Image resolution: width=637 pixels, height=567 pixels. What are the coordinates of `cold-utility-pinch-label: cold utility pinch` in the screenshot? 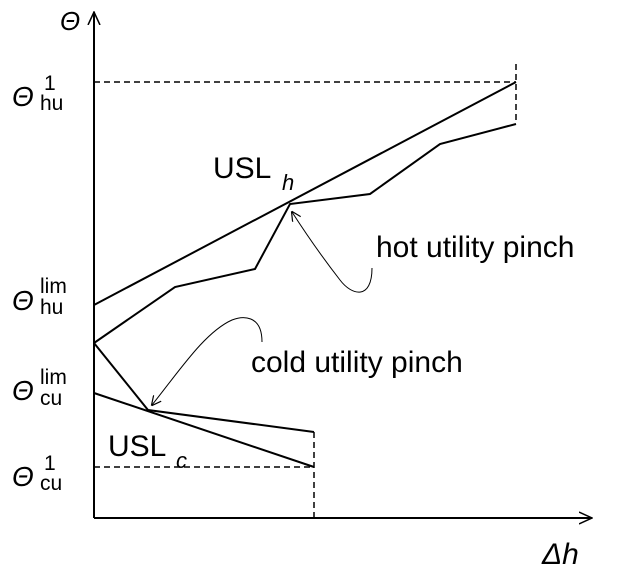 It's located at (357, 362).